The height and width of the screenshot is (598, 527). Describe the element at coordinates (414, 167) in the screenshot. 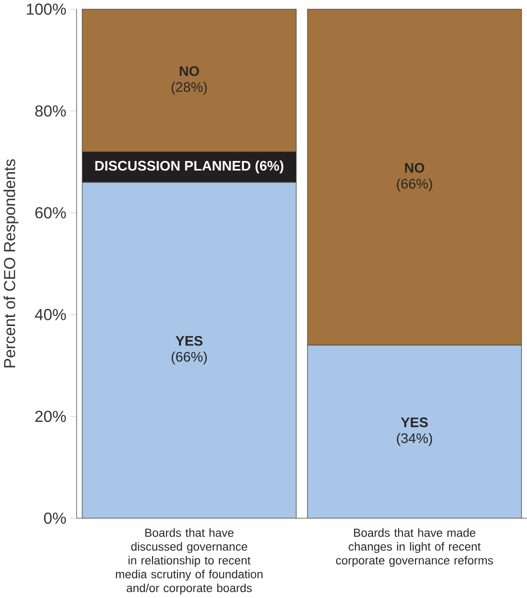

I see `text: NO` at that location.